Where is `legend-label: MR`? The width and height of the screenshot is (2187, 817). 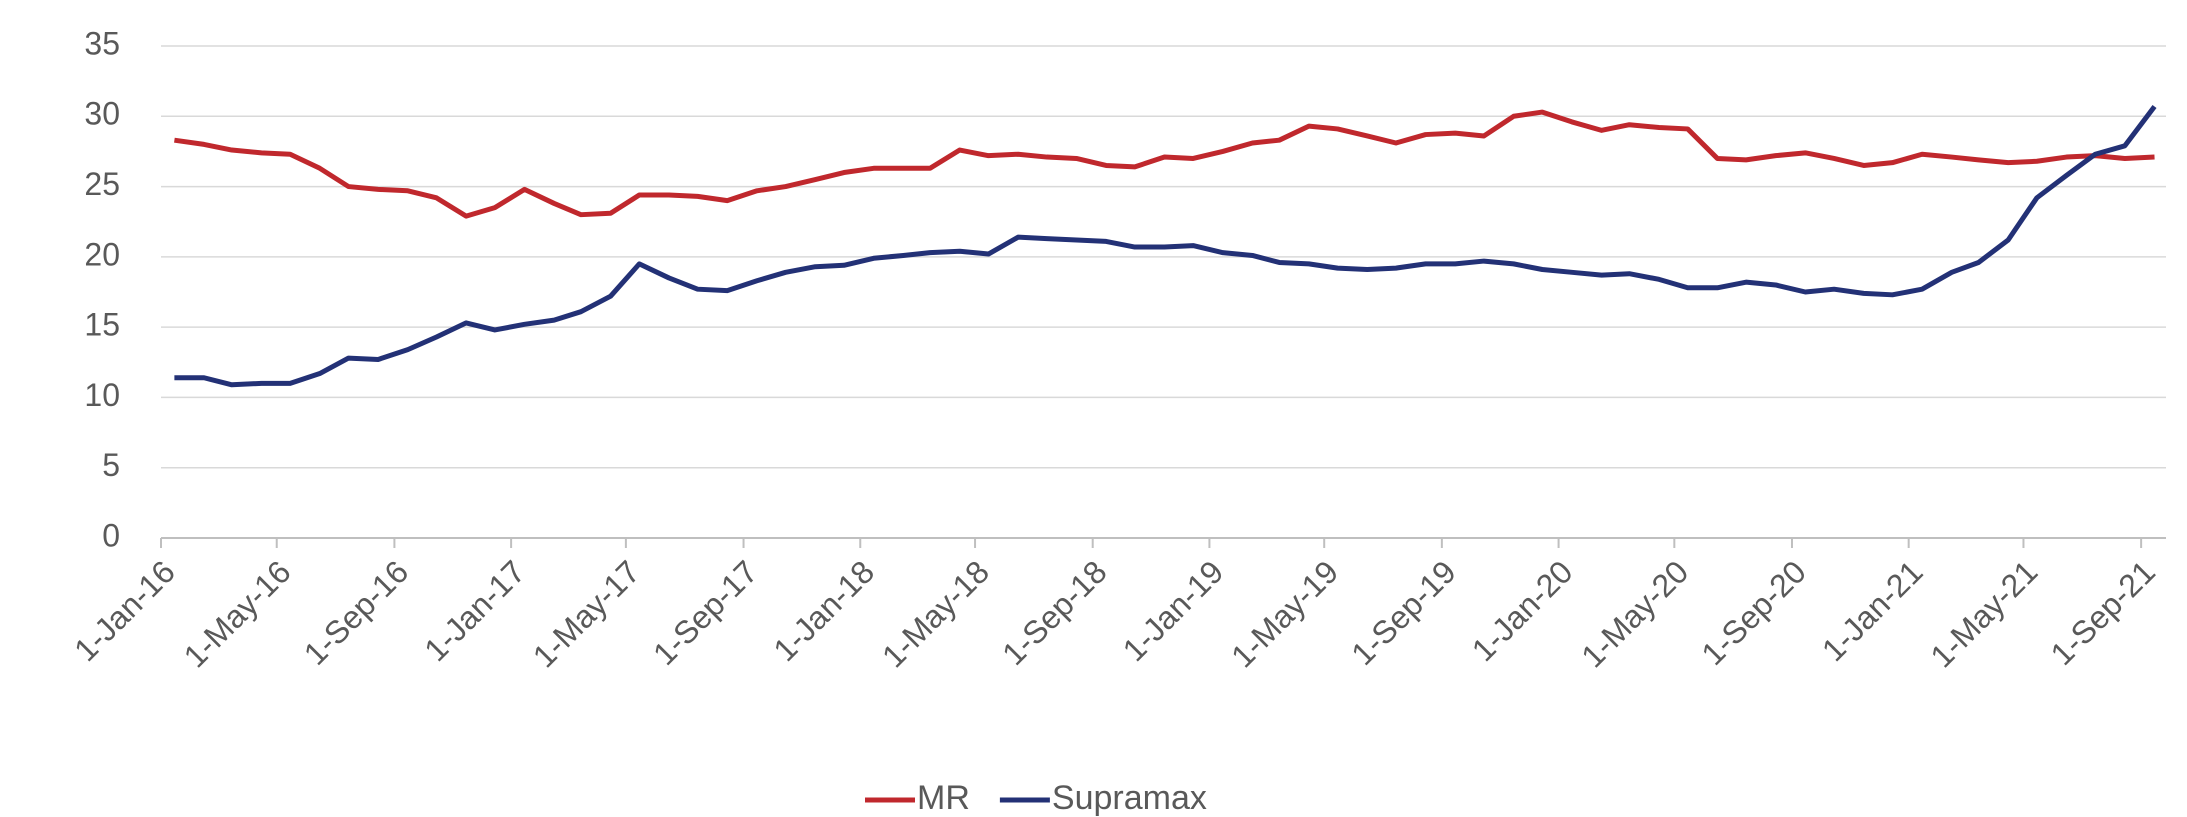 legend-label: MR is located at coordinates (943, 798).